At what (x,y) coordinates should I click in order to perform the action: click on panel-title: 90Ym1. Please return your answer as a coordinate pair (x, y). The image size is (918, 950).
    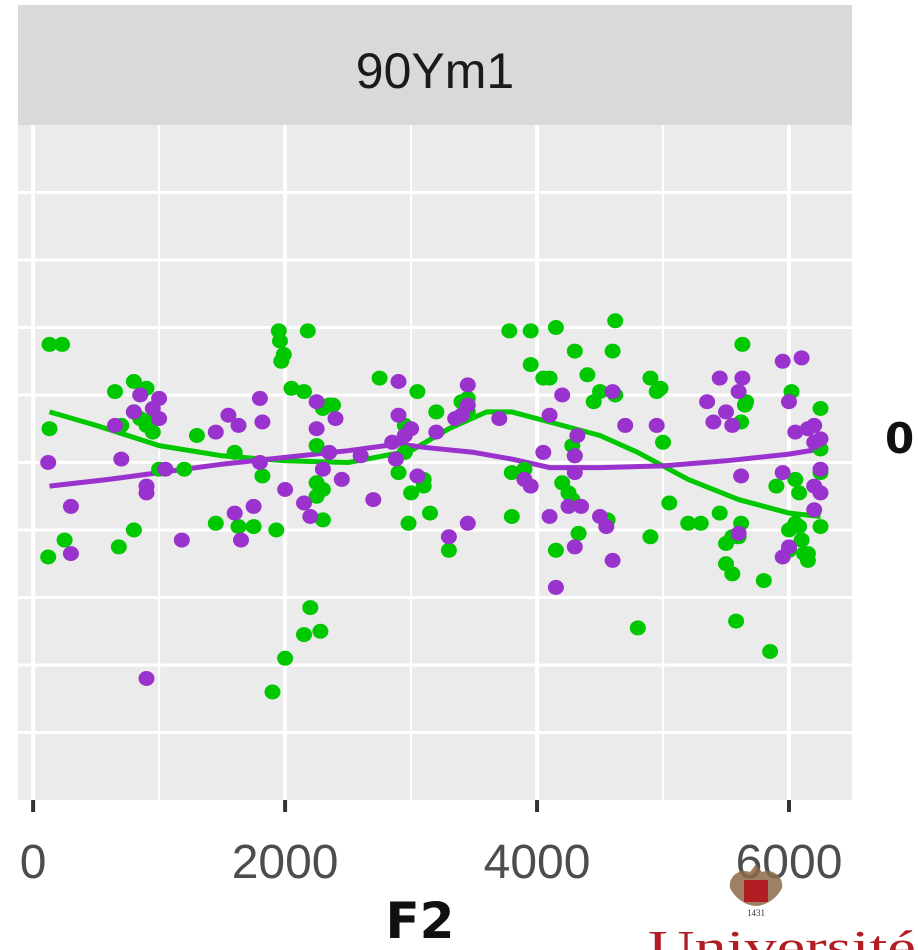
    Looking at the image, I should click on (435, 71).